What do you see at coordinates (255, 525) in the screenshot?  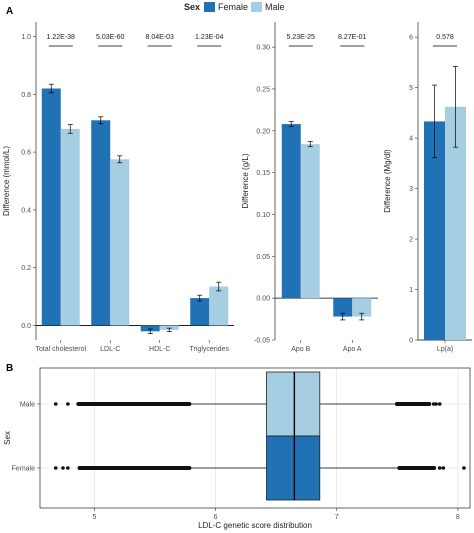 I see `x-axis-title: LDL-C genetic score distribution` at bounding box center [255, 525].